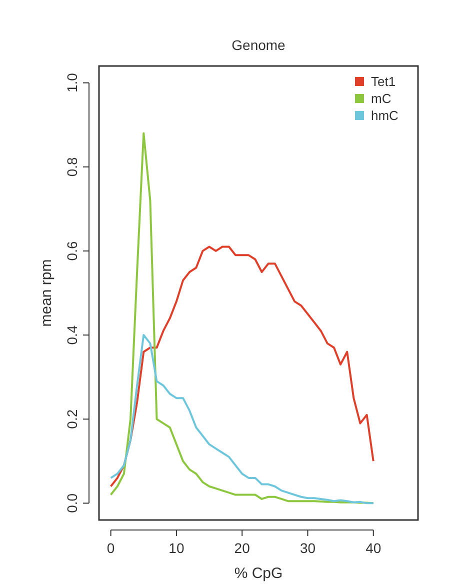  What do you see at coordinates (384, 115) in the screenshot?
I see `legend-label: hmC` at bounding box center [384, 115].